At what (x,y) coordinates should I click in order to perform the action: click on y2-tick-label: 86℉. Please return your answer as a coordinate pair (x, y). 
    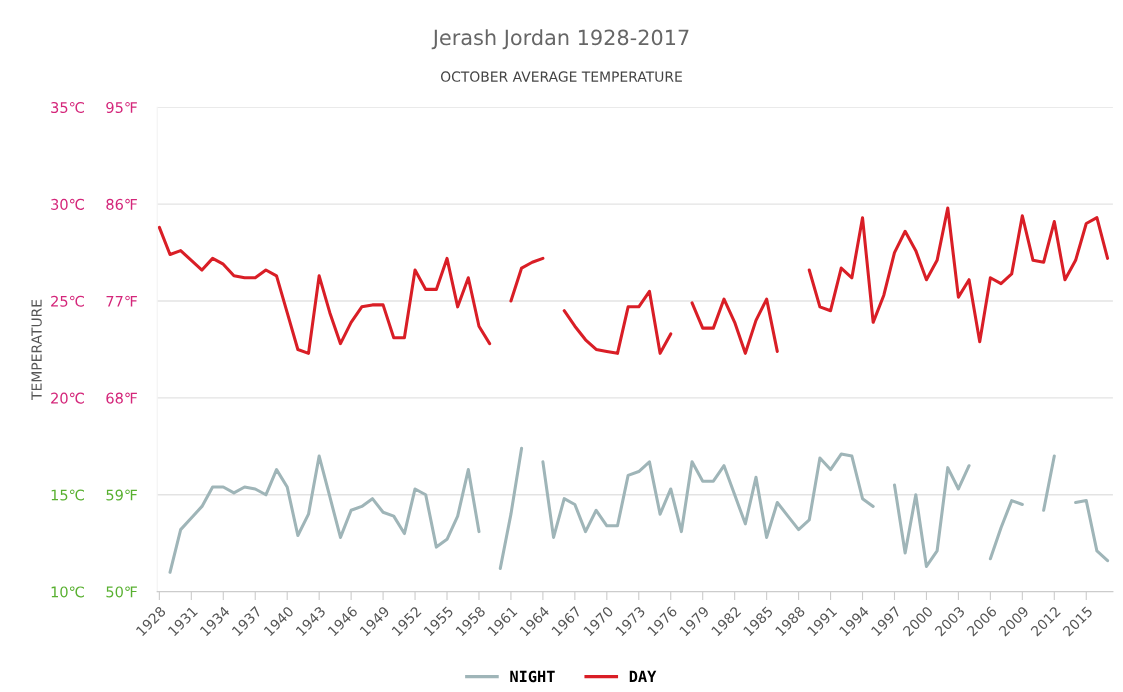
    Looking at the image, I should click on (121, 204).